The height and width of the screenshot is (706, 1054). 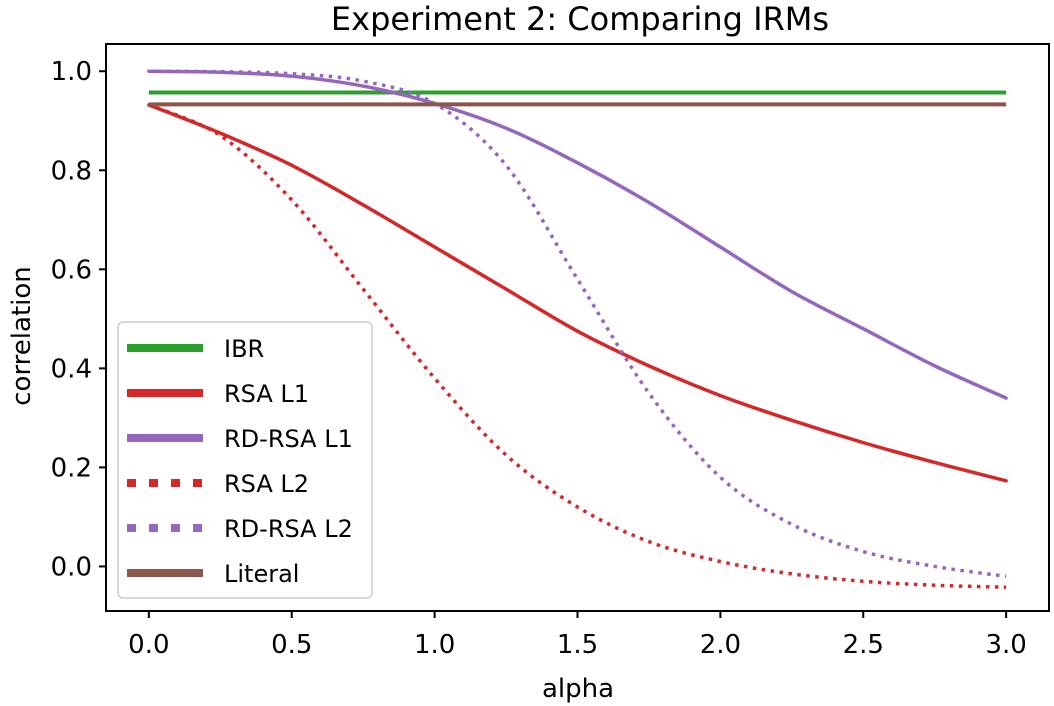 What do you see at coordinates (22, 336) in the screenshot?
I see `y-axis-label: correlation` at bounding box center [22, 336].